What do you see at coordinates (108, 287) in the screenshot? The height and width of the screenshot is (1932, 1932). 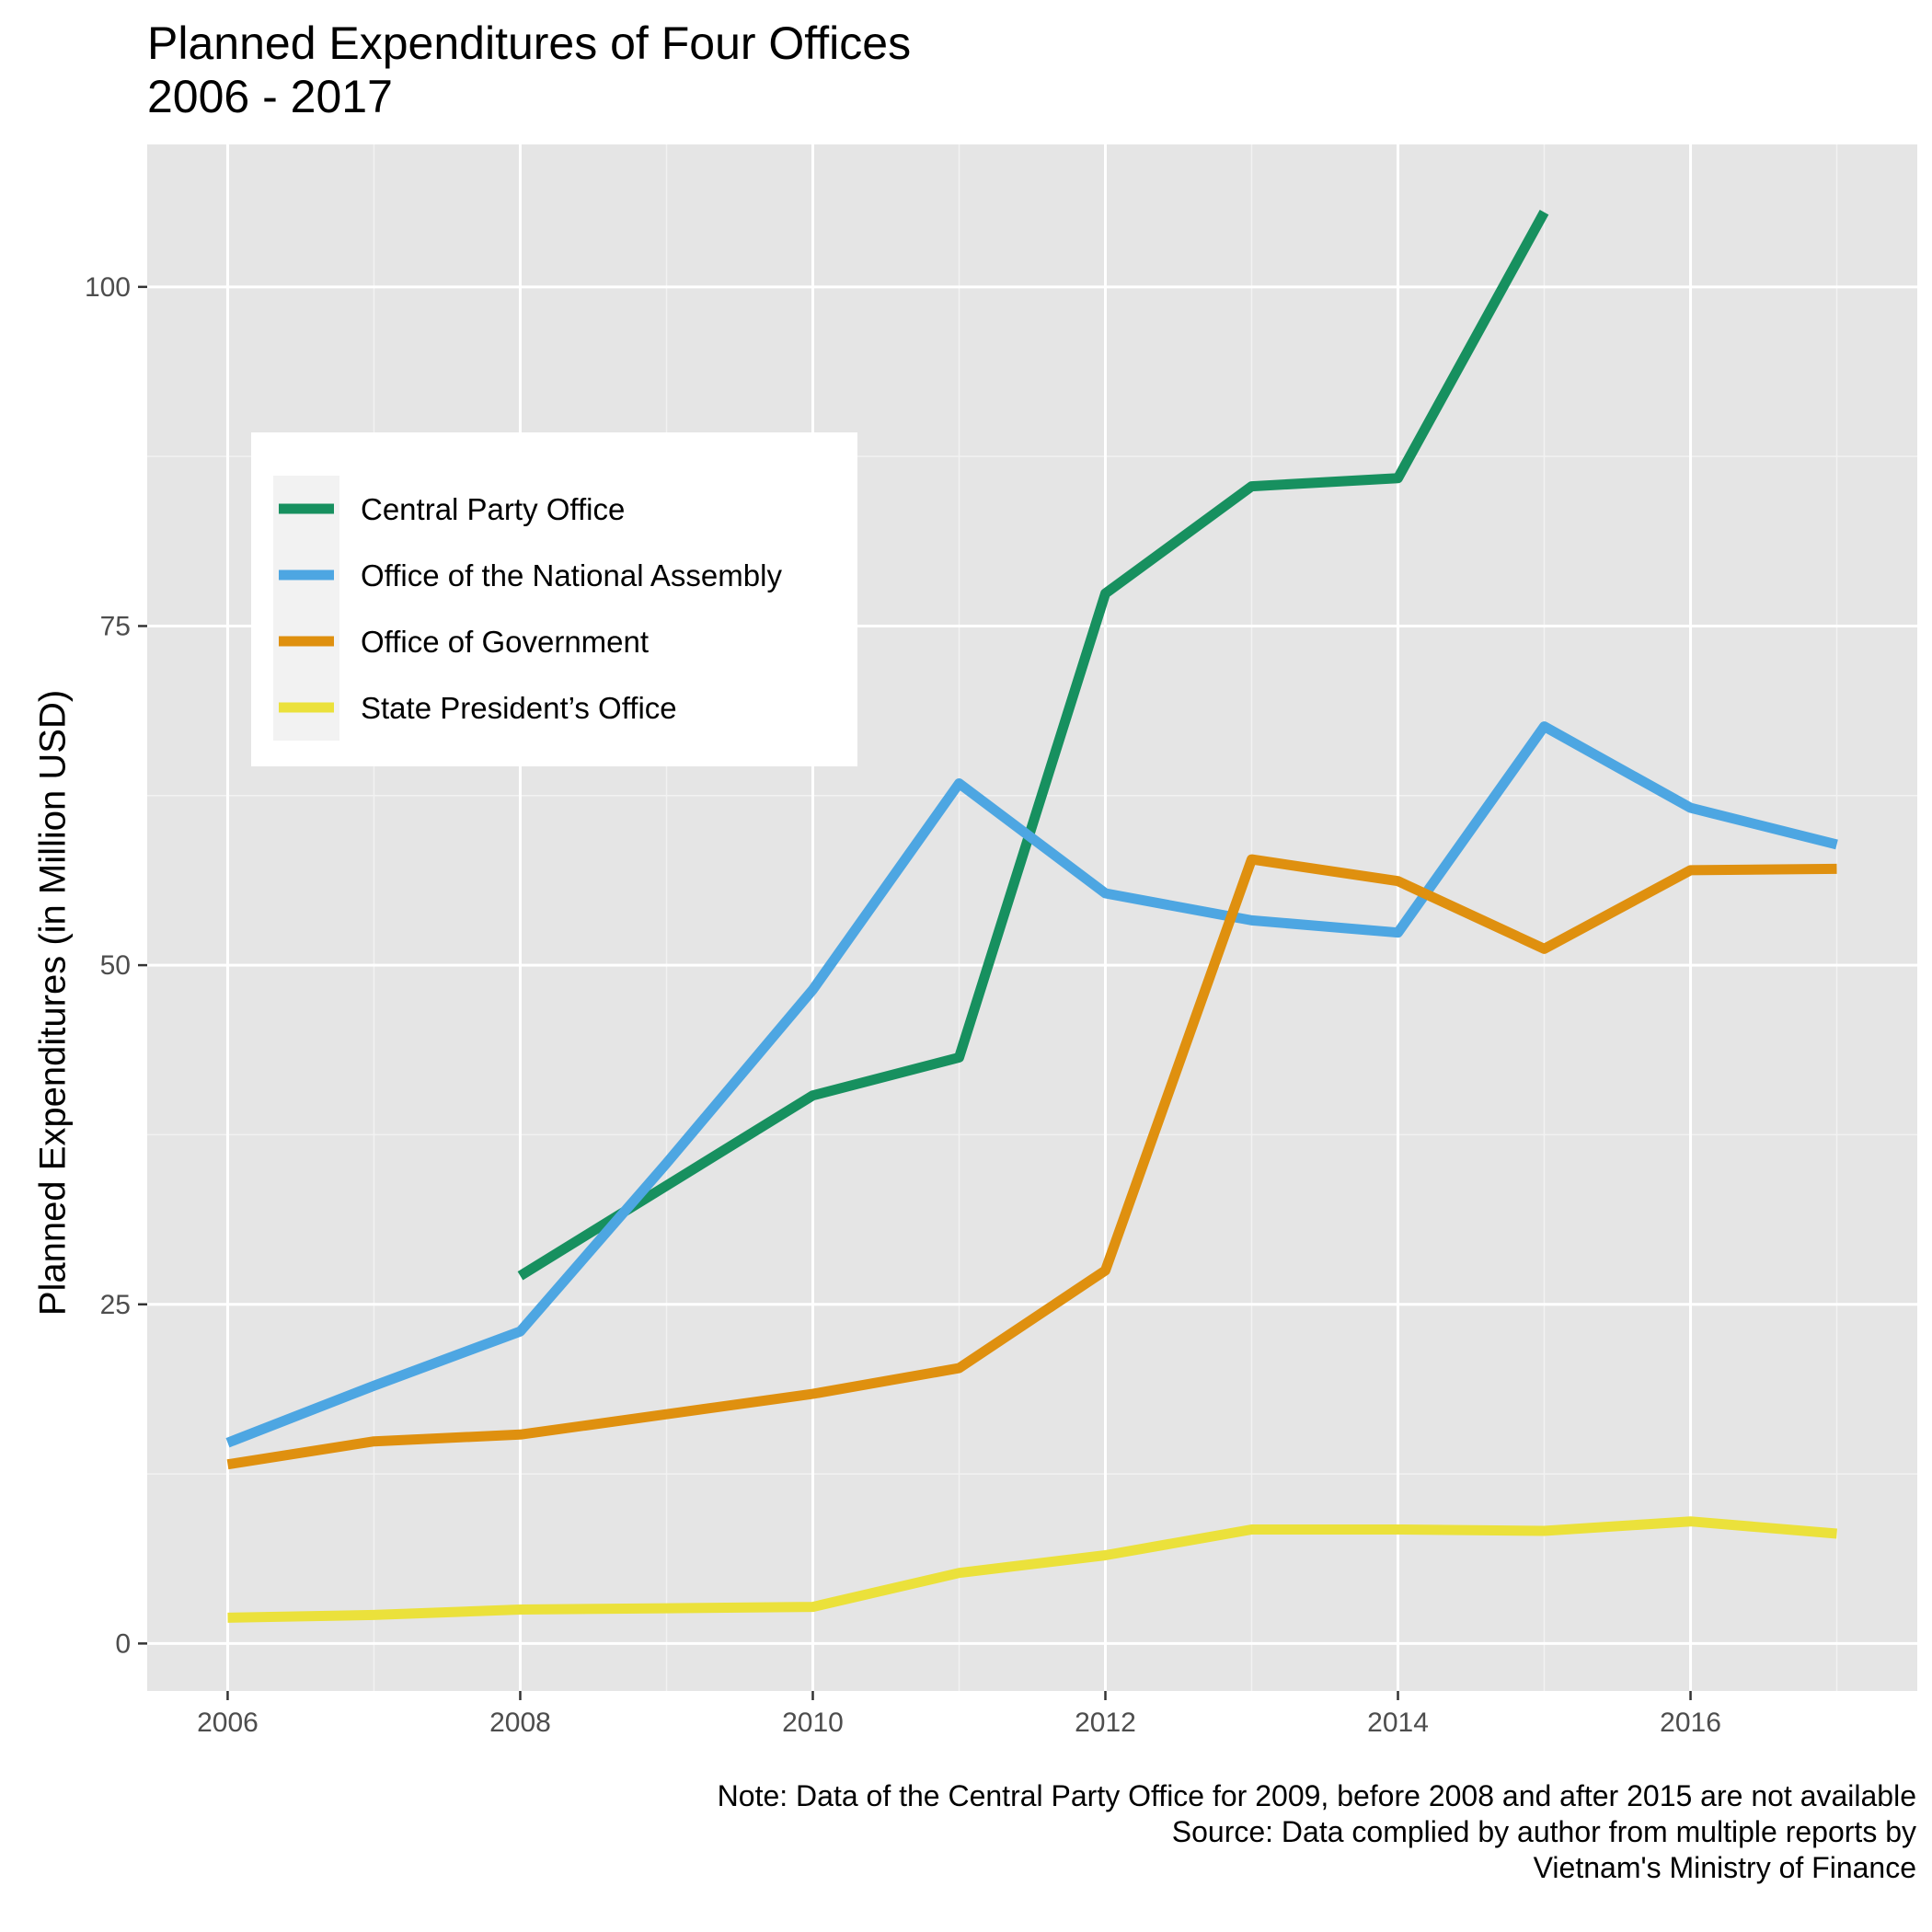 I see `y-tick-label: 100` at bounding box center [108, 287].